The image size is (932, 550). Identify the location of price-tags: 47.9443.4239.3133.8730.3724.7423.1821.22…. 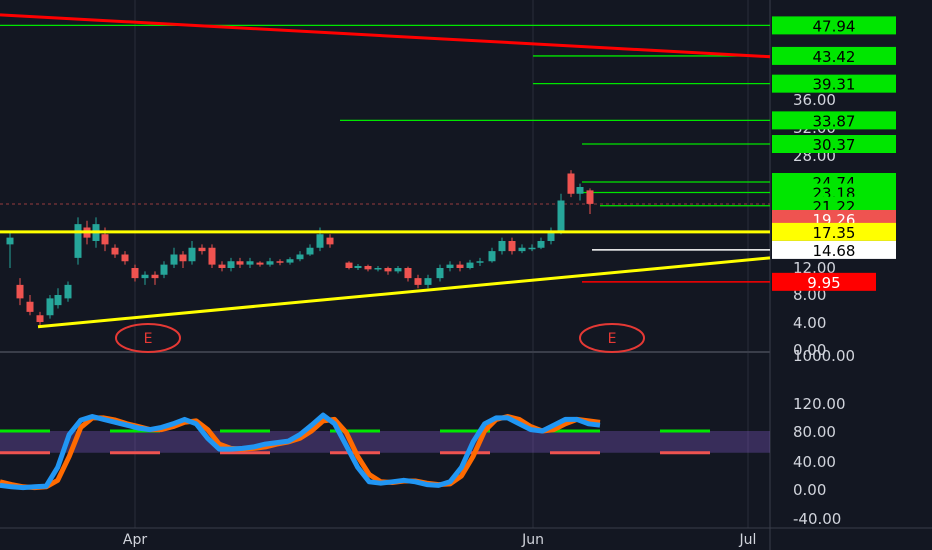
(834, 154).